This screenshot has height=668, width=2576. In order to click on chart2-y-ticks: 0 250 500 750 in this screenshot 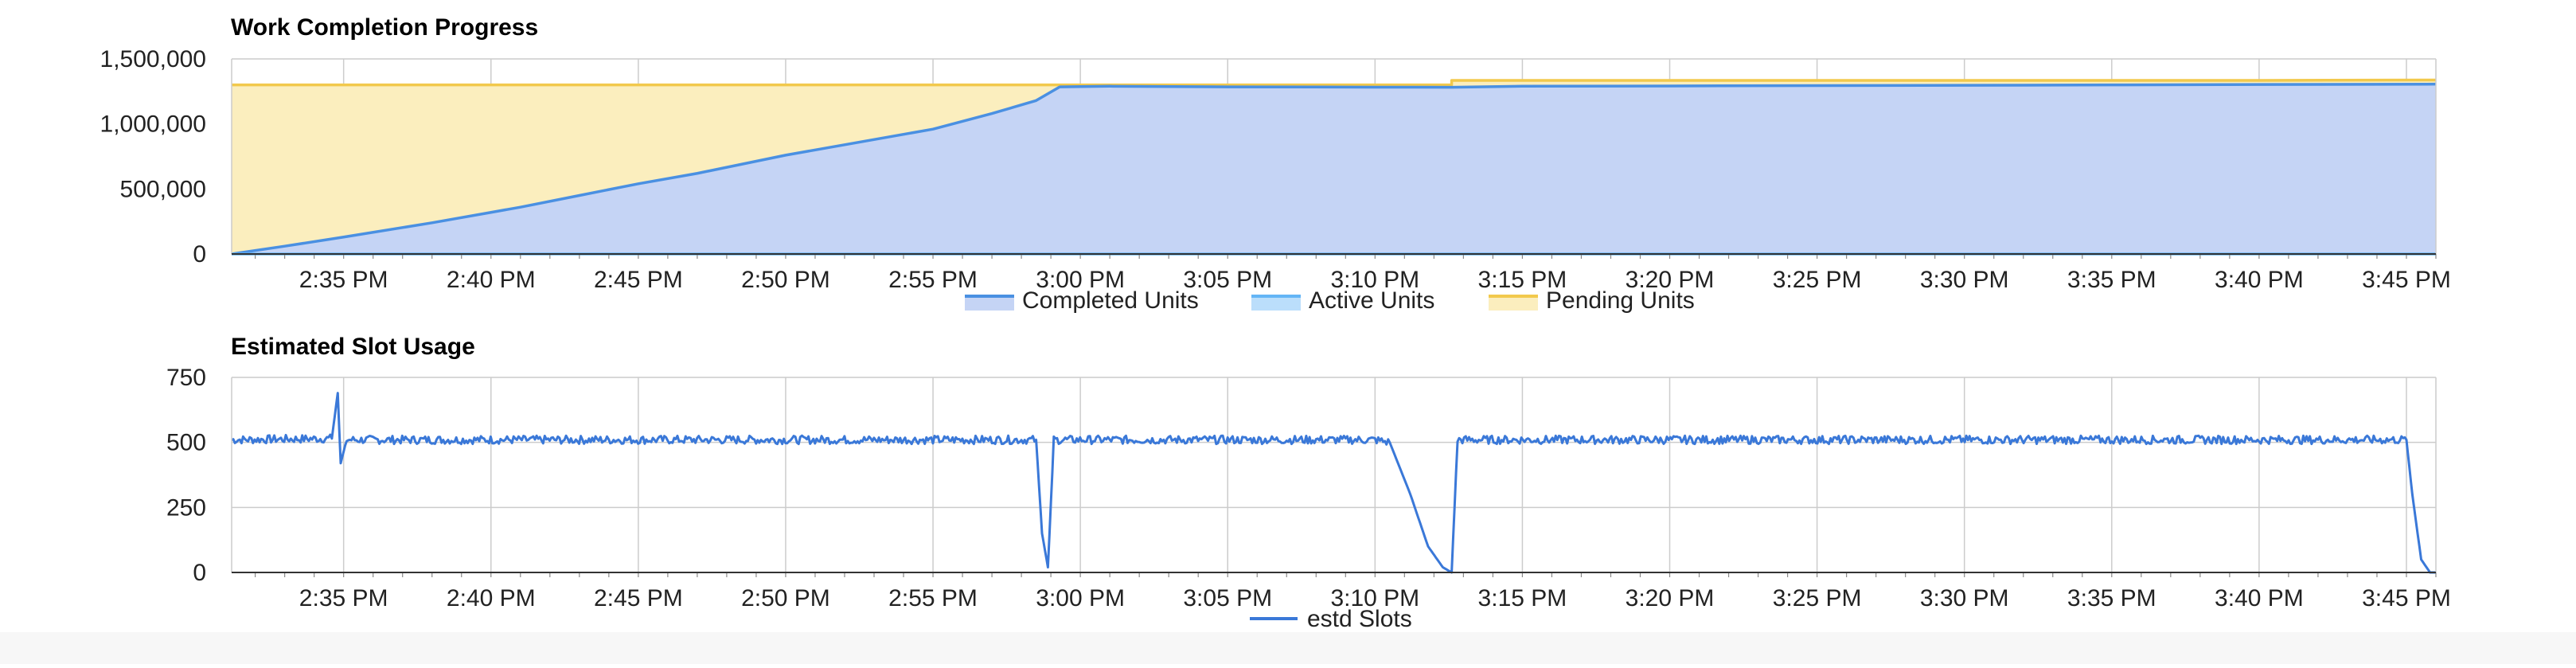, I will do `click(186, 476)`.